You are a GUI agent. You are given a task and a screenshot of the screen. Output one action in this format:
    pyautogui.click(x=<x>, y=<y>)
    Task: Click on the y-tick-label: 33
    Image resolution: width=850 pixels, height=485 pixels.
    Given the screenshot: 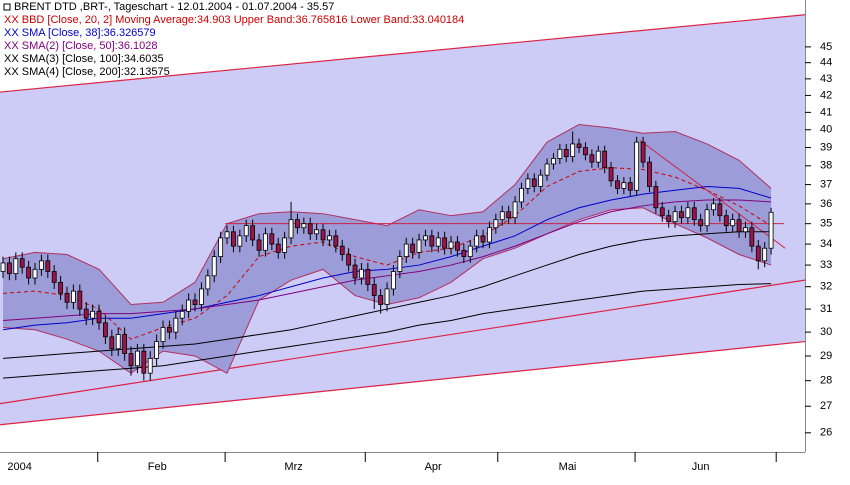 What is the action you would take?
    pyautogui.click(x=826, y=265)
    